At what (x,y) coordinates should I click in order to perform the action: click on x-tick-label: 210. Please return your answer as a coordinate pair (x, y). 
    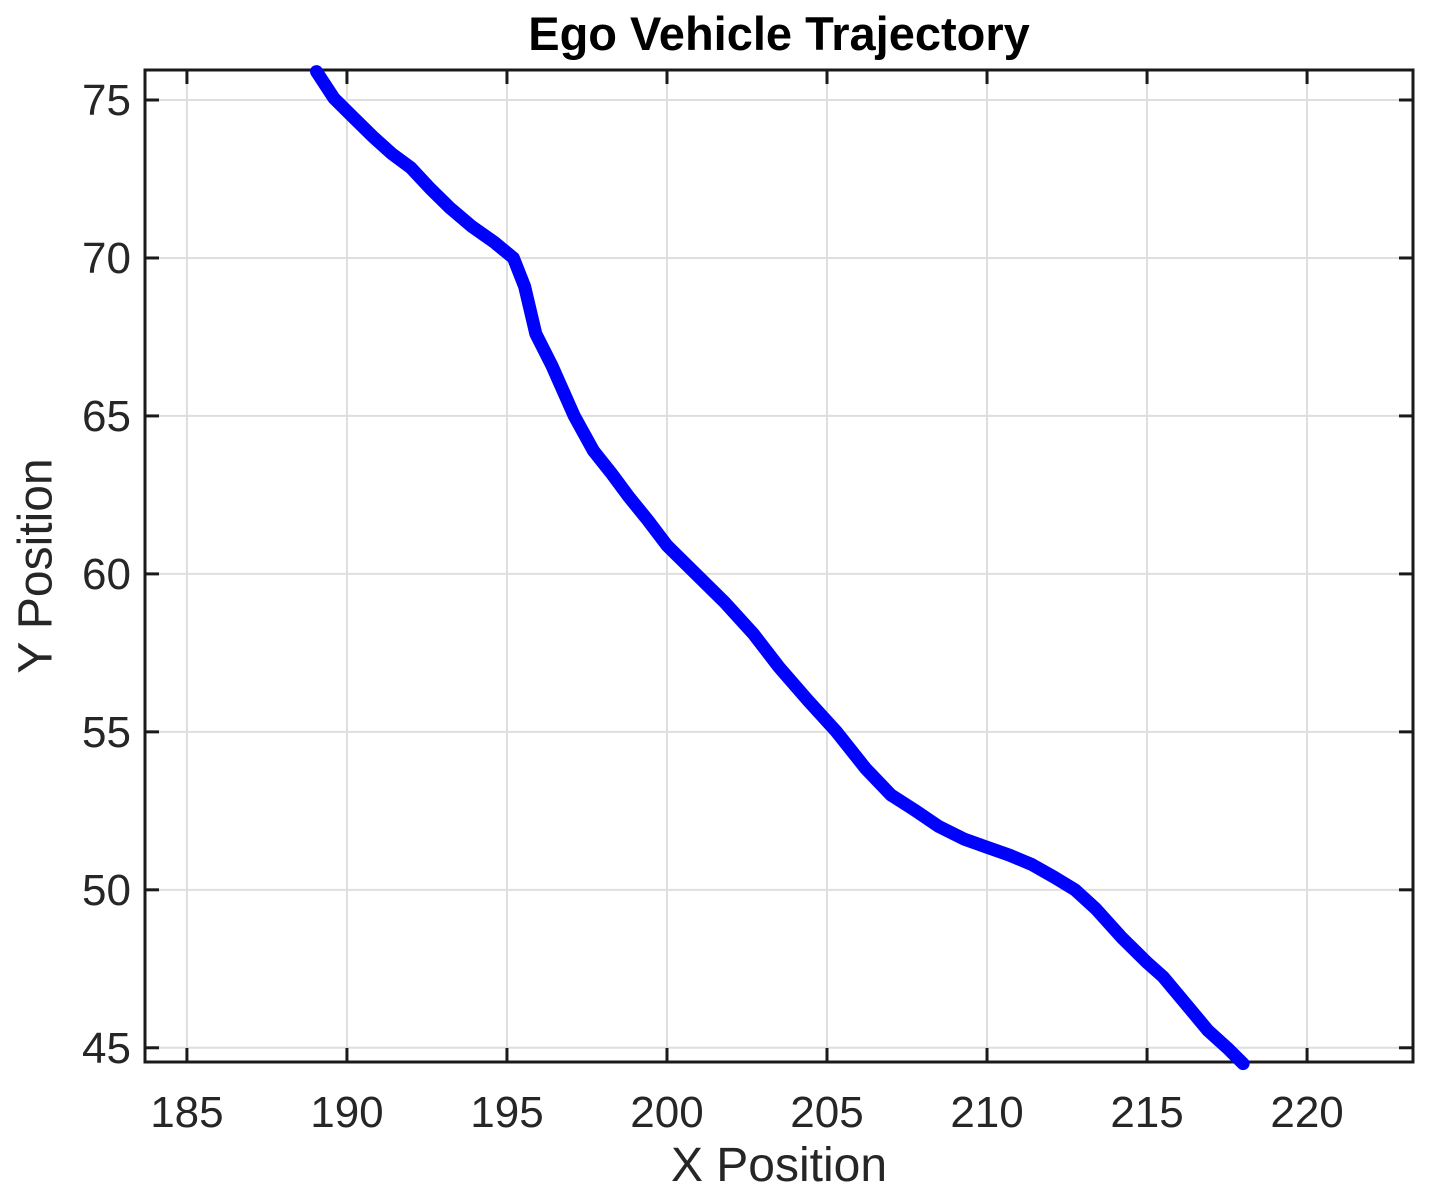
    Looking at the image, I should click on (986, 1112).